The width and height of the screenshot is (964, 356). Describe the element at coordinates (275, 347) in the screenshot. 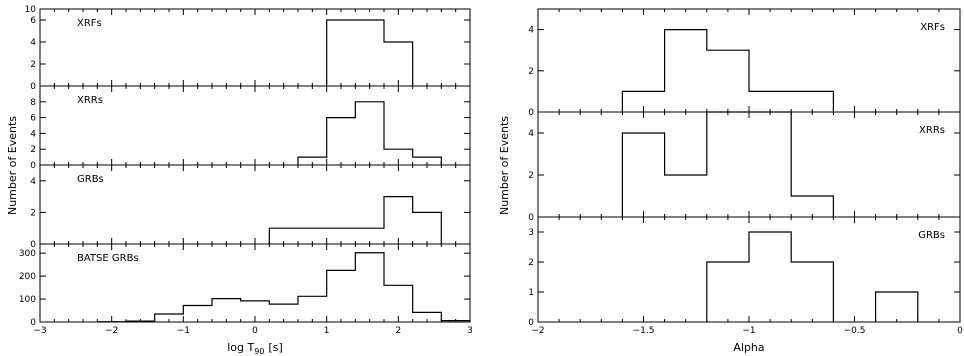

I see `x-axis-label-unit: [s]` at that location.